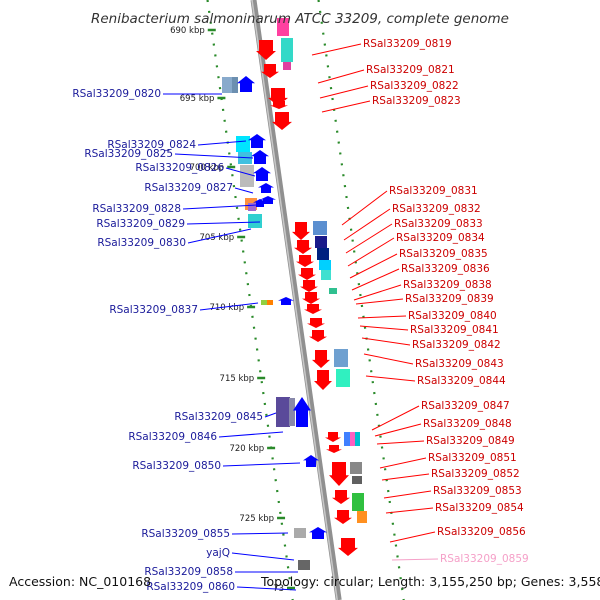 The height and width of the screenshot is (600, 600). What do you see at coordinates (456, 345) in the screenshot?
I see `forward-gene-label: RSal33209_0842` at bounding box center [456, 345].